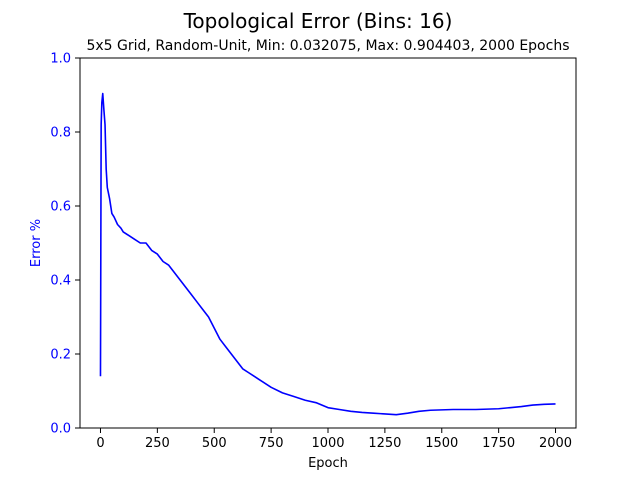 Image resolution: width=640 pixels, height=480 pixels. Describe the element at coordinates (327, 443) in the screenshot. I see `x-tick-label: 1000` at that location.